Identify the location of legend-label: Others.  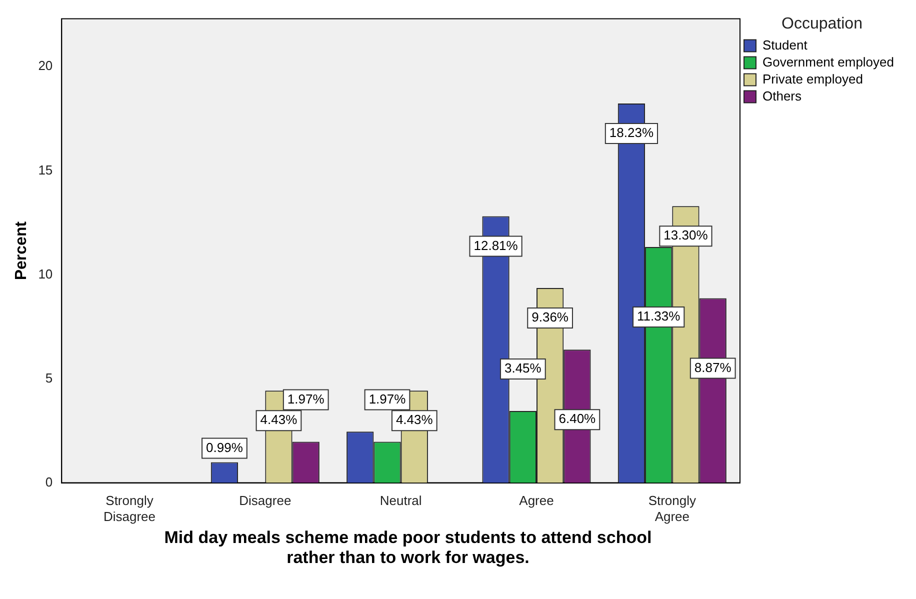
(782, 96).